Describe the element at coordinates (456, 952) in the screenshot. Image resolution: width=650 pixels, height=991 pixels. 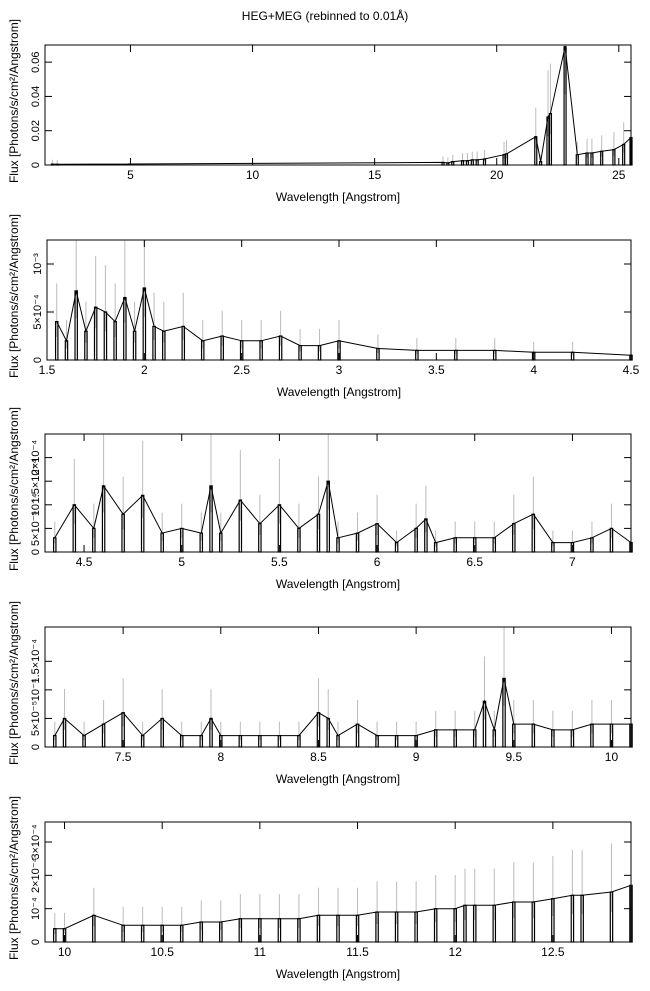
I see `x-tick-label: 12` at that location.